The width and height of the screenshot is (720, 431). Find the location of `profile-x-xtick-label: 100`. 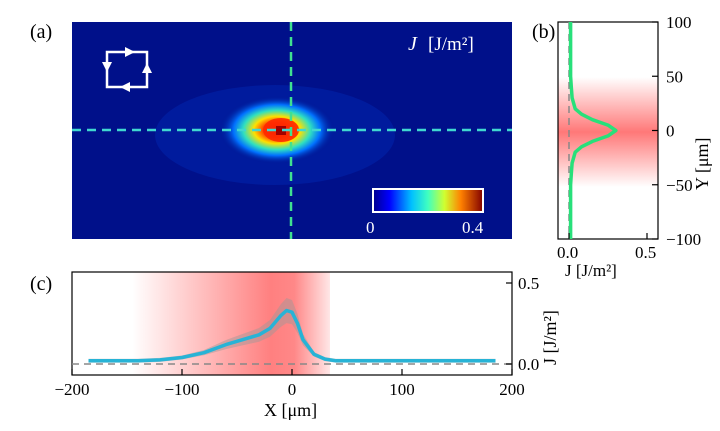

profile-x-xtick-label: 100 is located at coordinates (402, 389).